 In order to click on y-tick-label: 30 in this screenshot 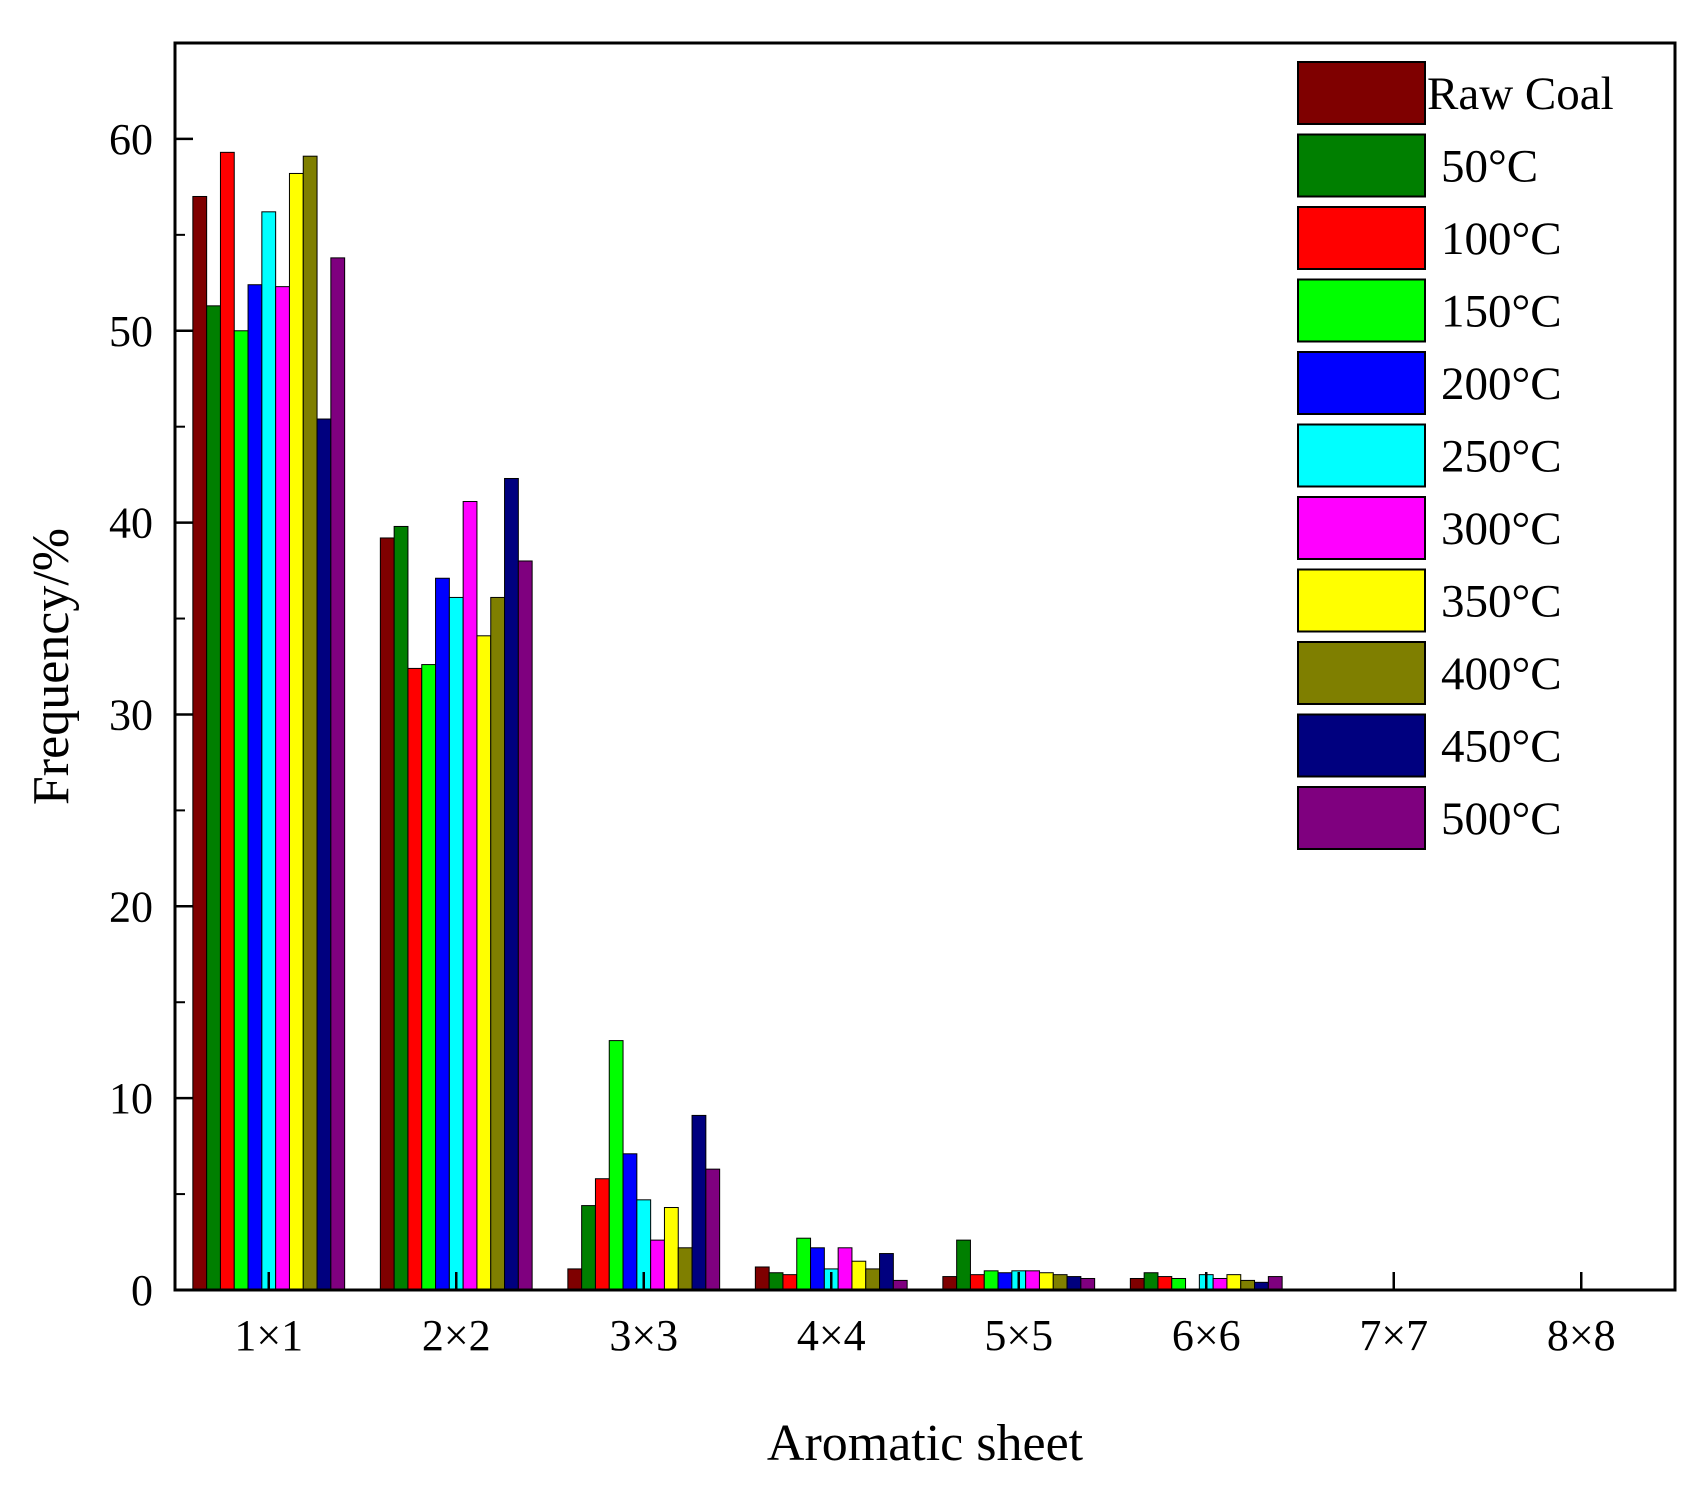, I will do `click(131, 714)`.